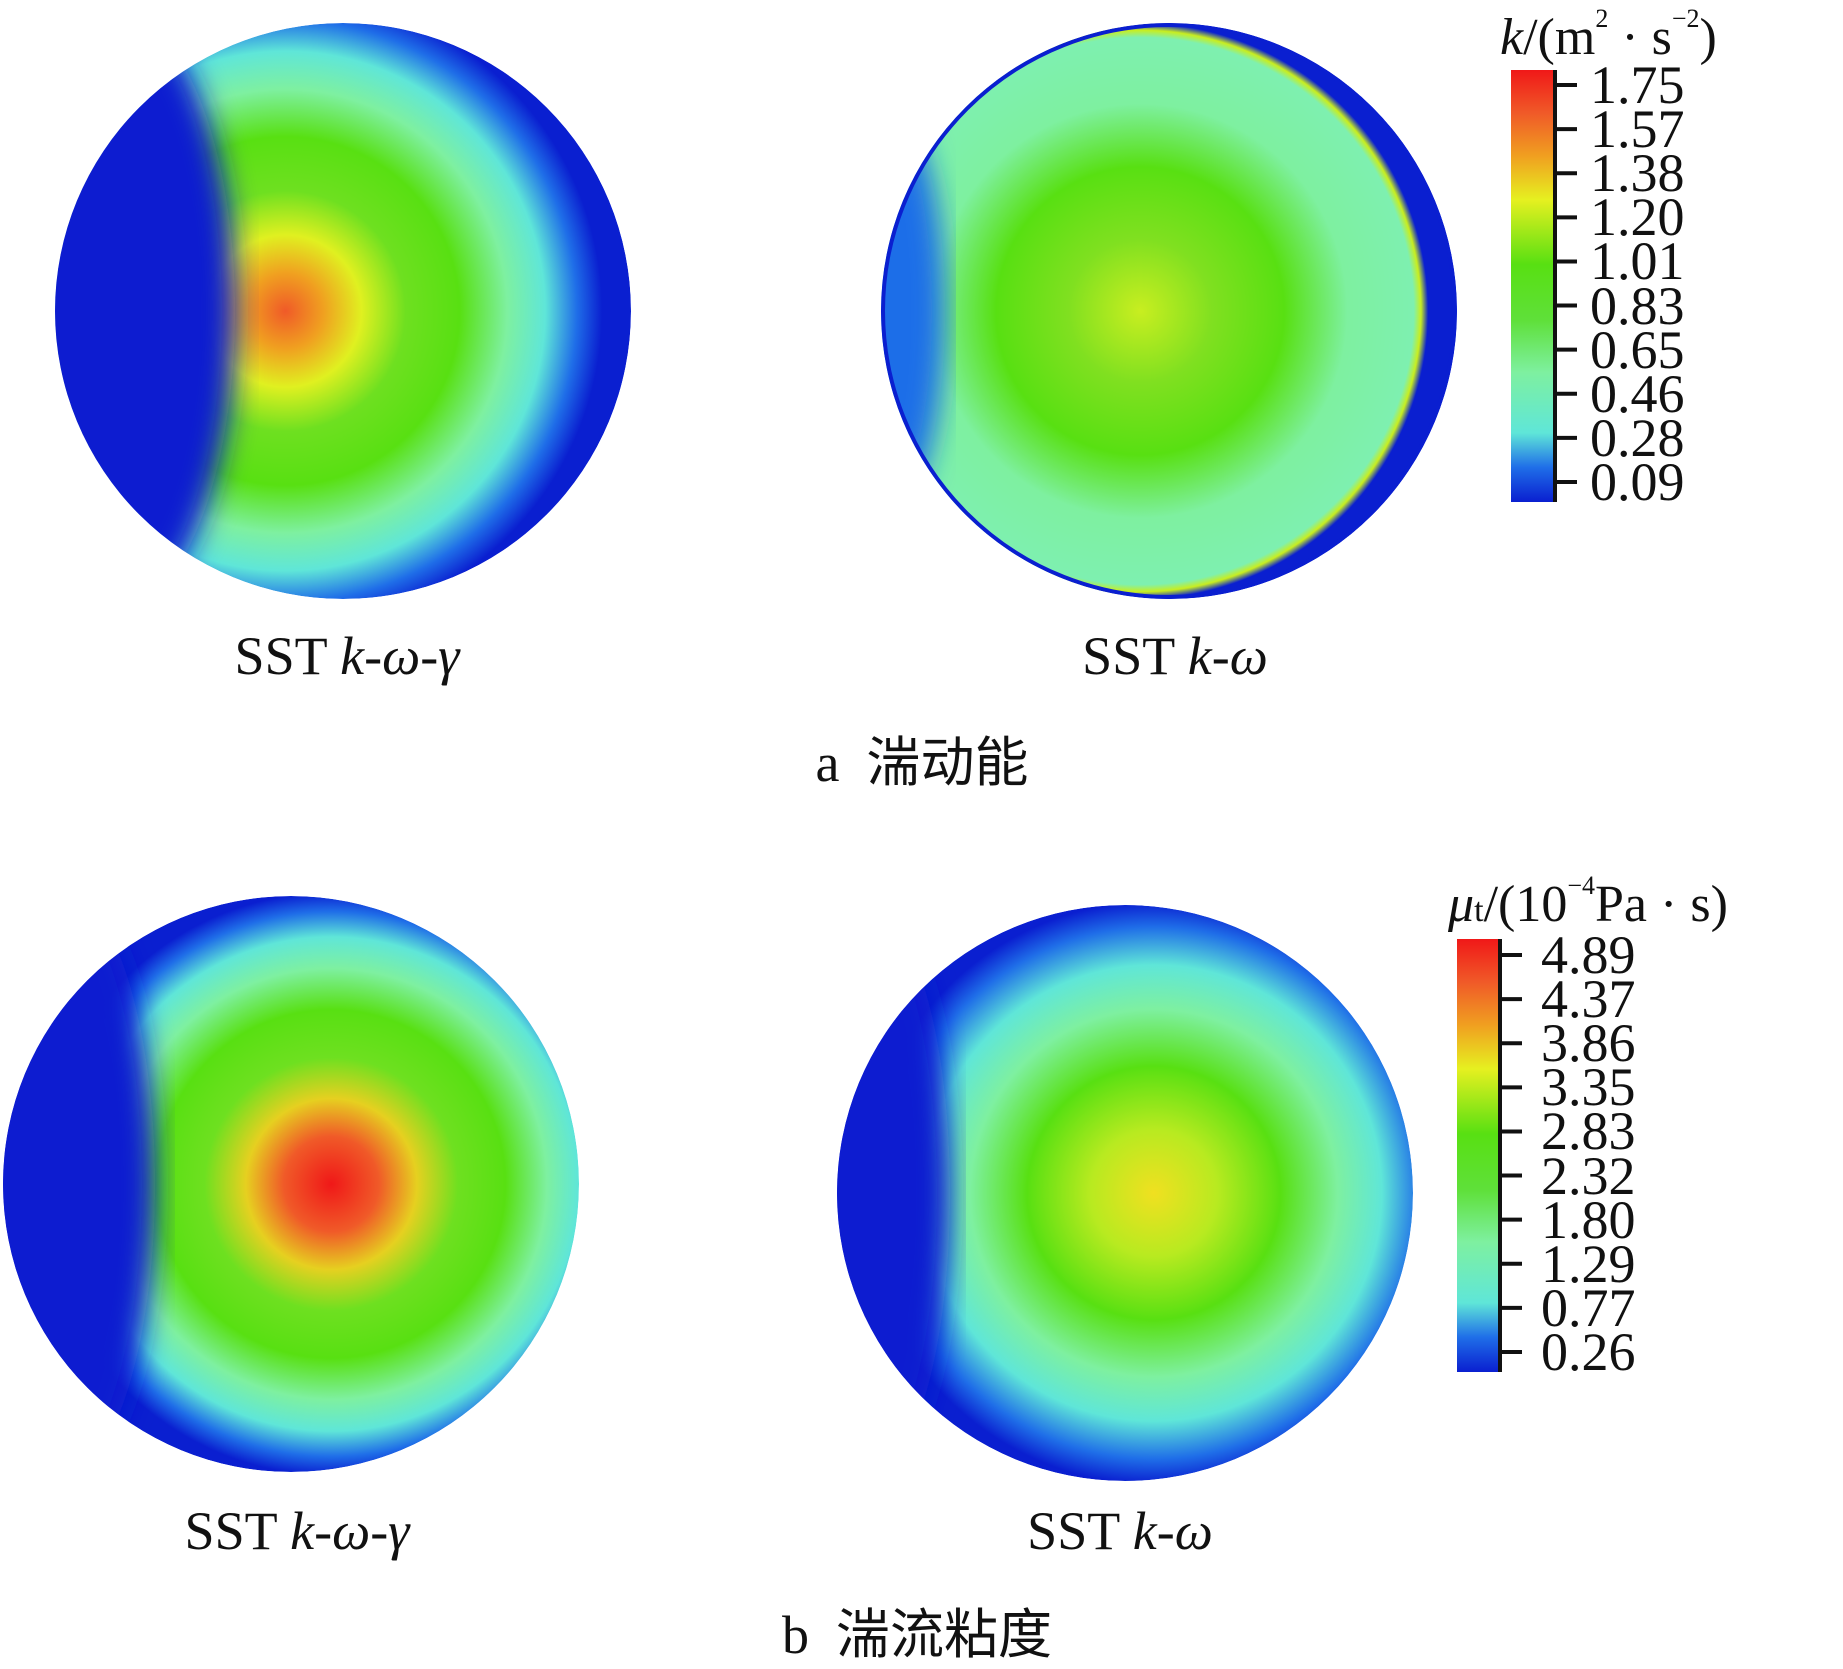 The width and height of the screenshot is (1843, 1669). I want to click on colorbar-tick-label: 0.26, so click(1588, 1352).